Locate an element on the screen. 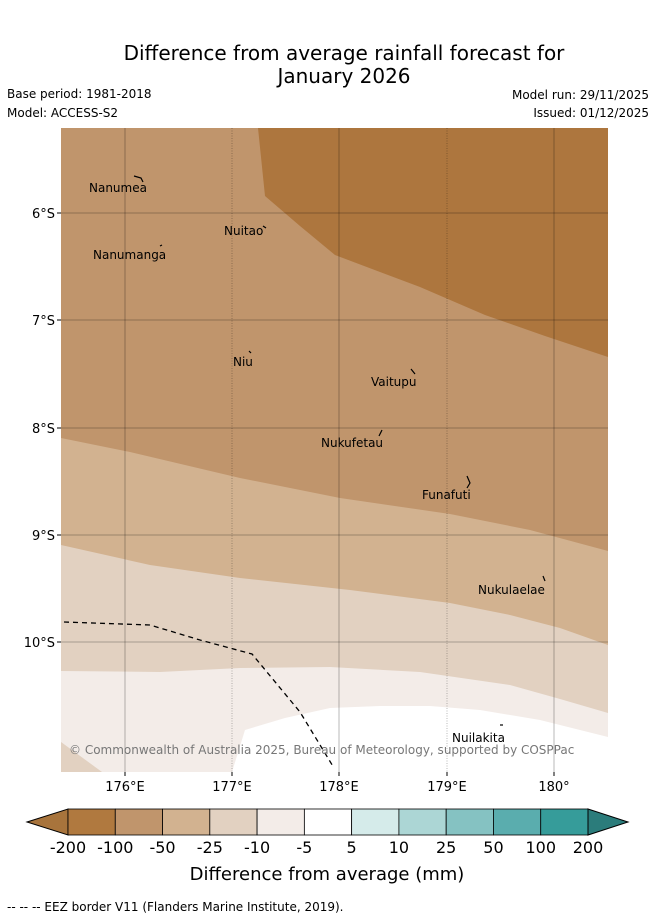 The width and height of the screenshot is (655, 919). colorbar-tick-label: -100 is located at coordinates (115, 847).